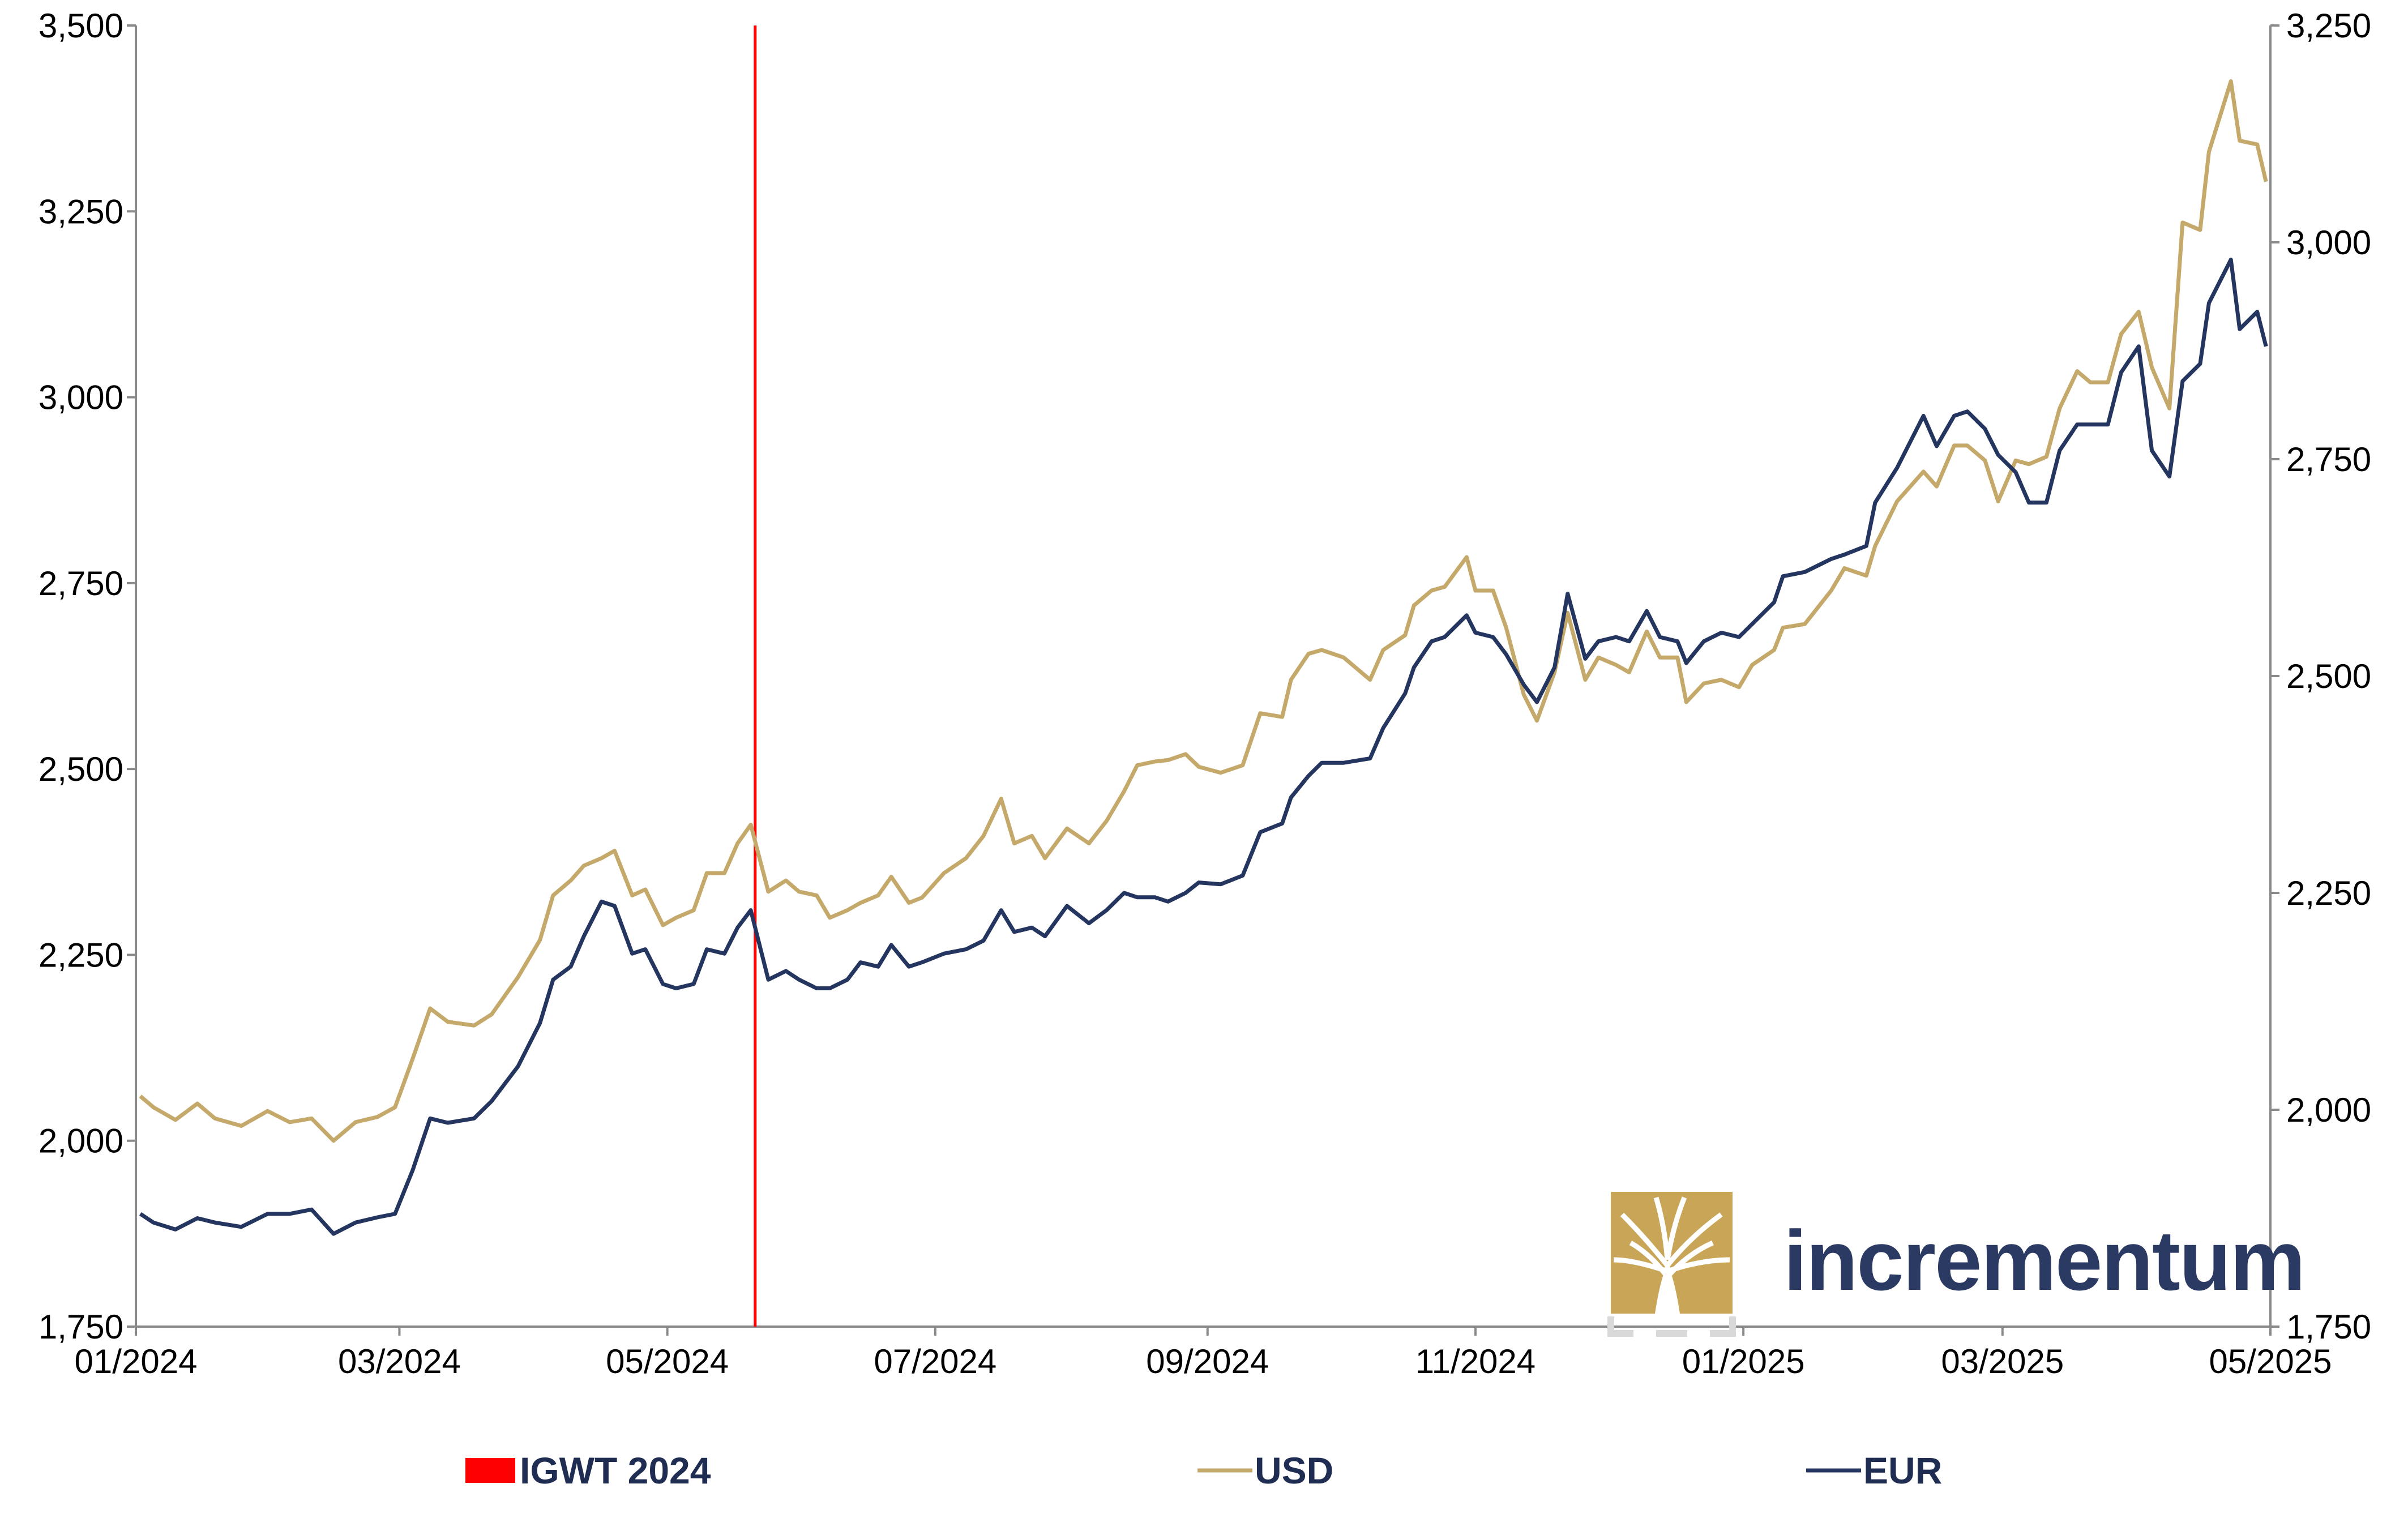 This screenshot has height=1518, width=2408. I want to click on legend-label-igwt: IGWT 2024, so click(615, 1470).